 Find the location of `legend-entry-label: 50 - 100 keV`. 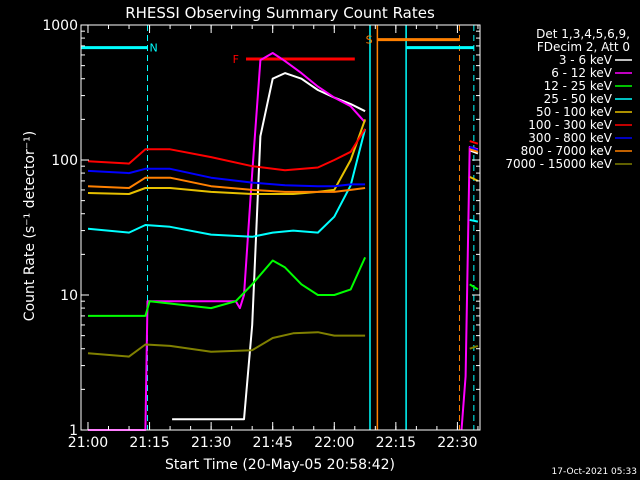

legend-entry-label: 50 - 100 keV is located at coordinates (574, 112).